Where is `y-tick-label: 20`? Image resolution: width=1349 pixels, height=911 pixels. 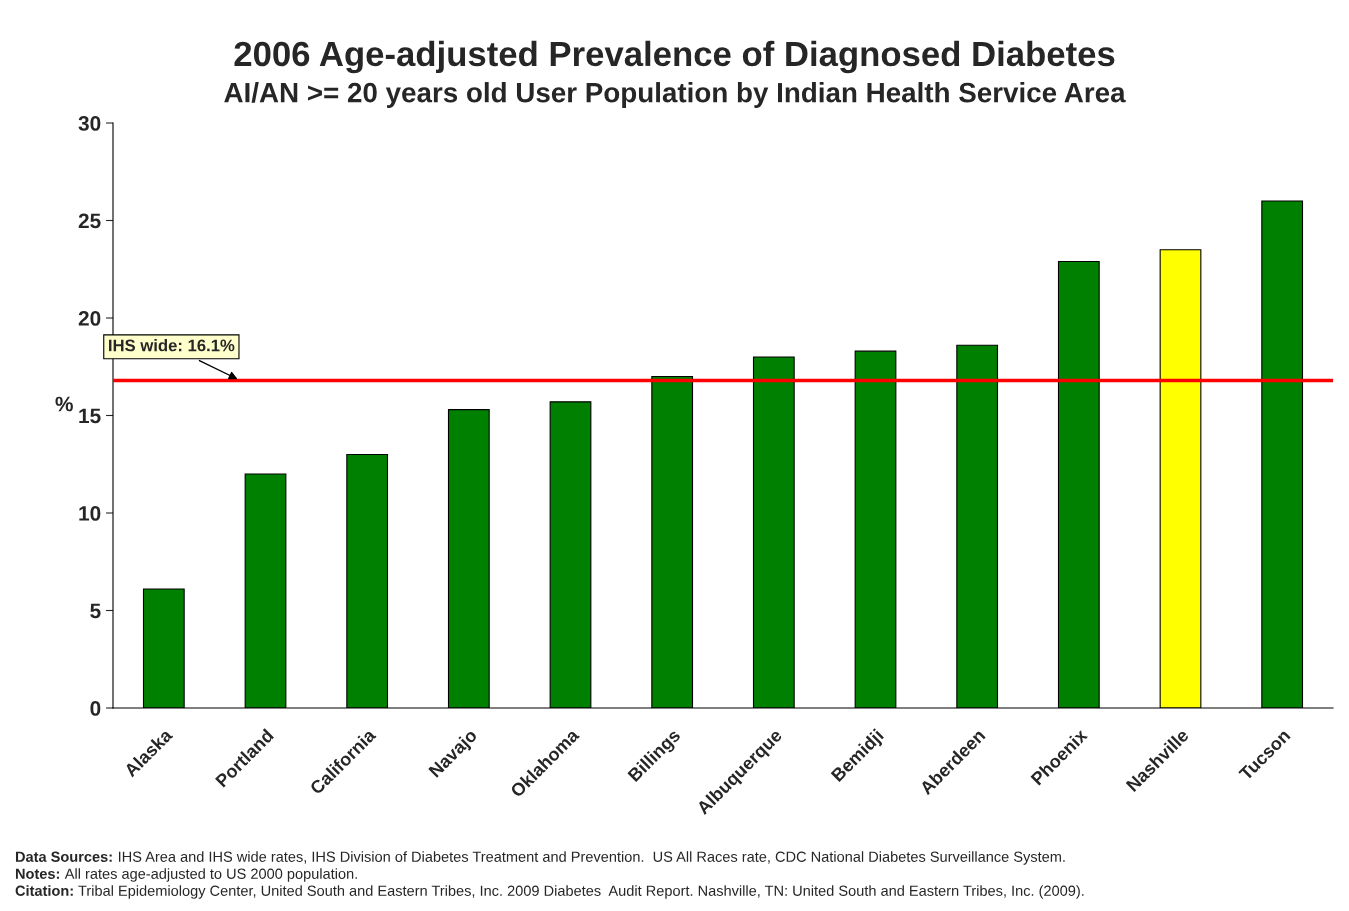
y-tick-label: 20 is located at coordinates (89, 318).